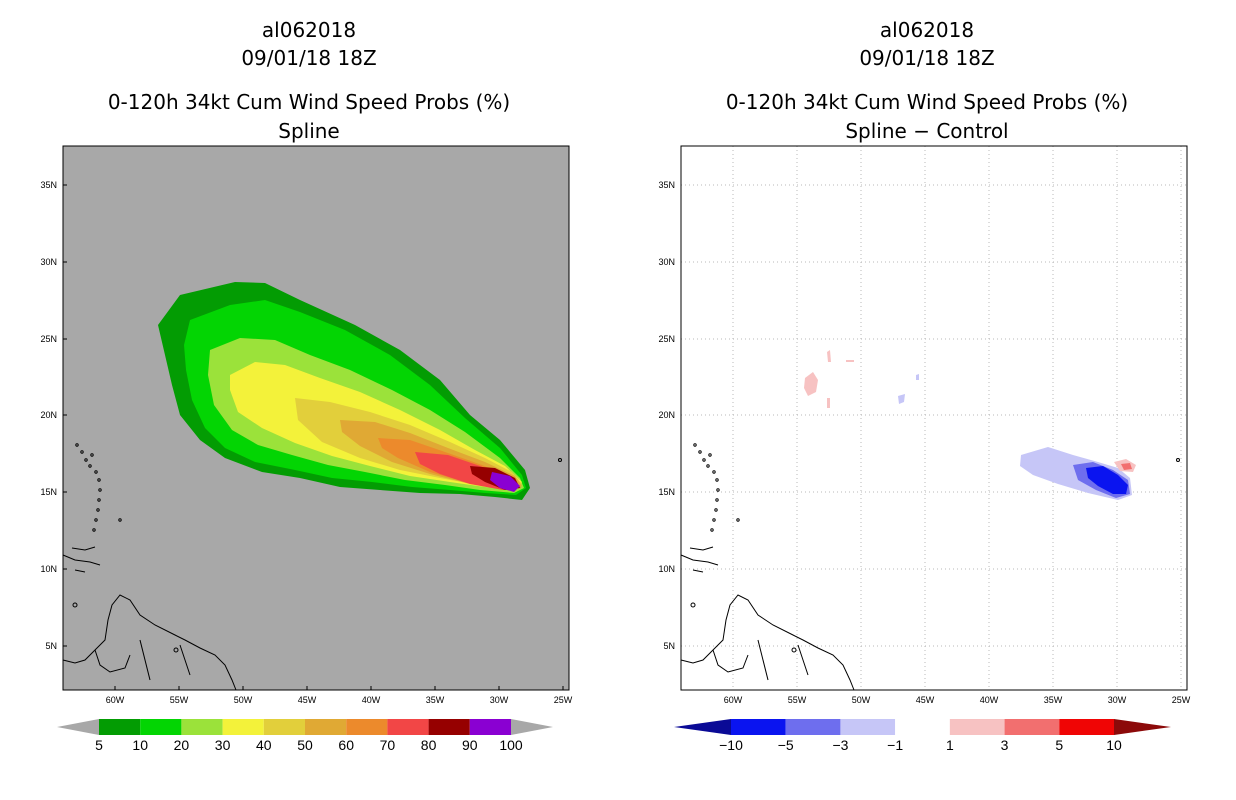  I want to click on colorbar-label: −3, so click(840, 745).